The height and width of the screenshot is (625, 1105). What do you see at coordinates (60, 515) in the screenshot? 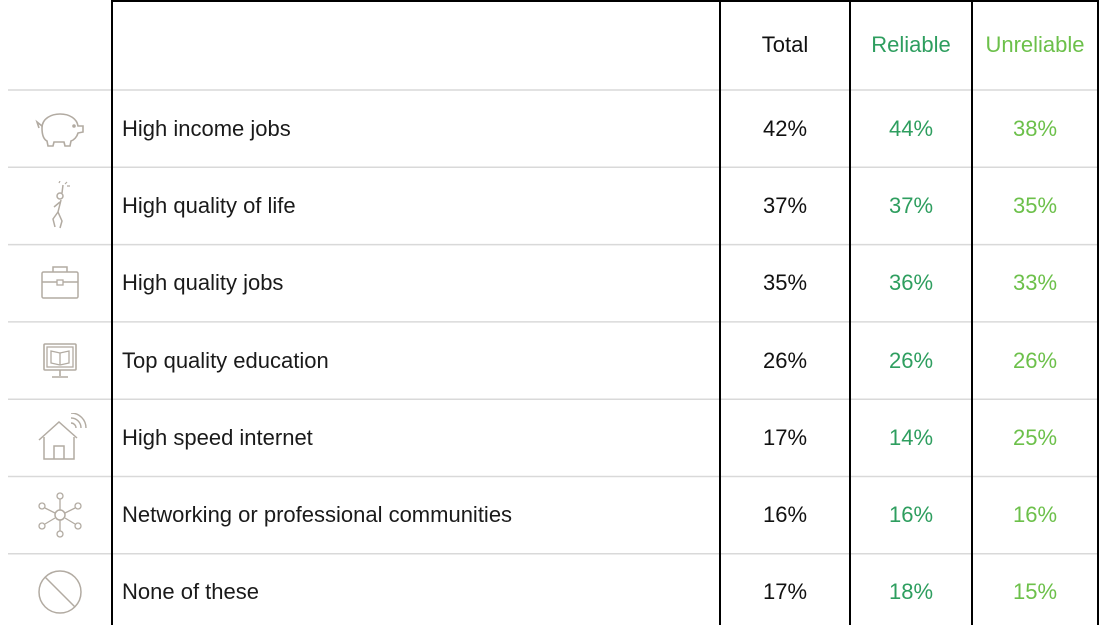
I see `network-icon` at bounding box center [60, 515].